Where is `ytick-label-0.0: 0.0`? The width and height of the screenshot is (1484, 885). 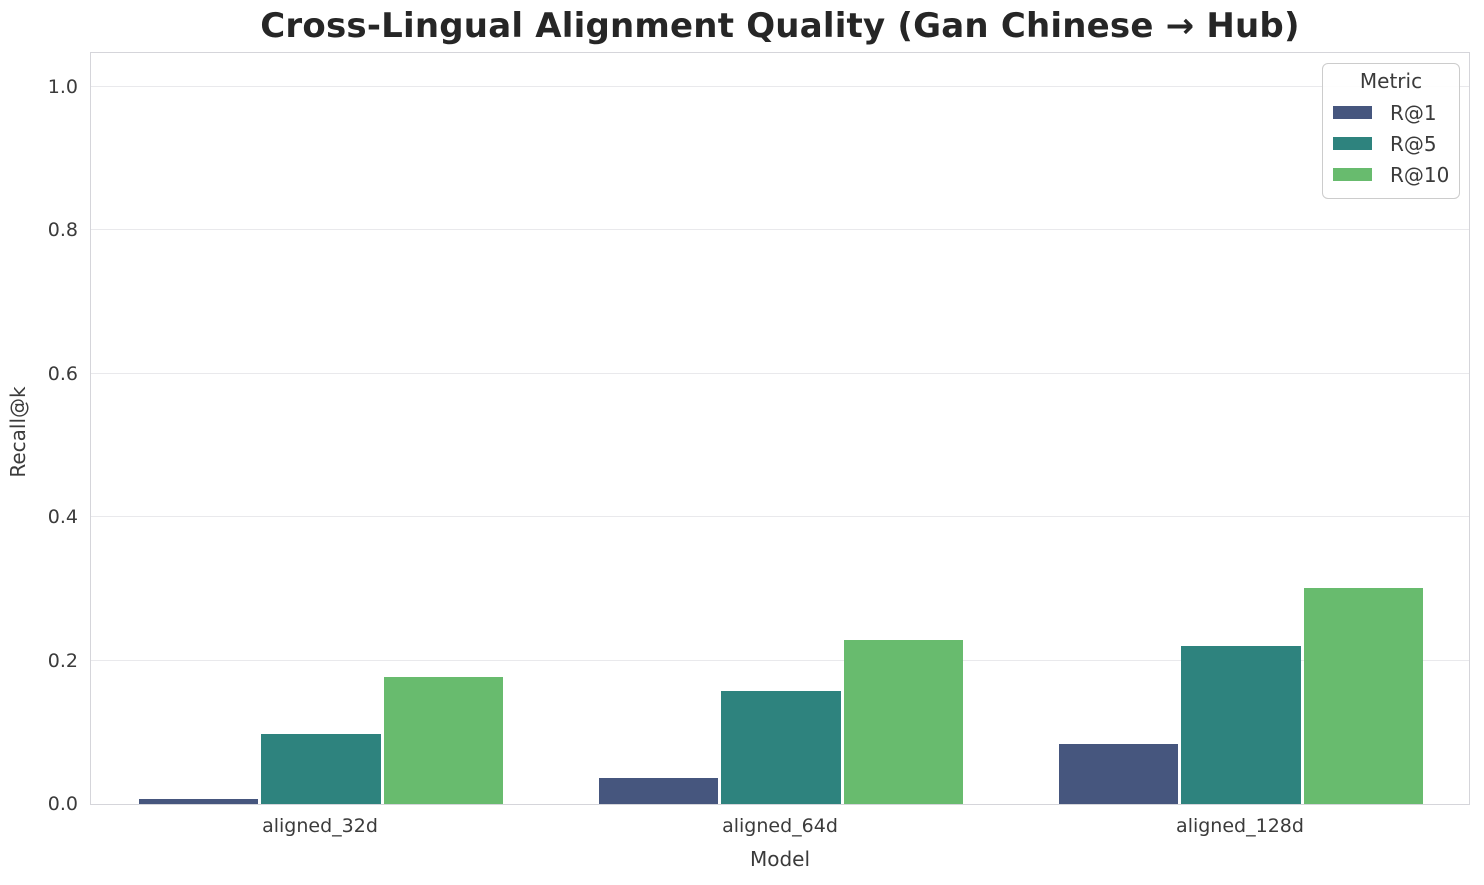
ytick-label-0.0: 0.0 is located at coordinates (62, 804).